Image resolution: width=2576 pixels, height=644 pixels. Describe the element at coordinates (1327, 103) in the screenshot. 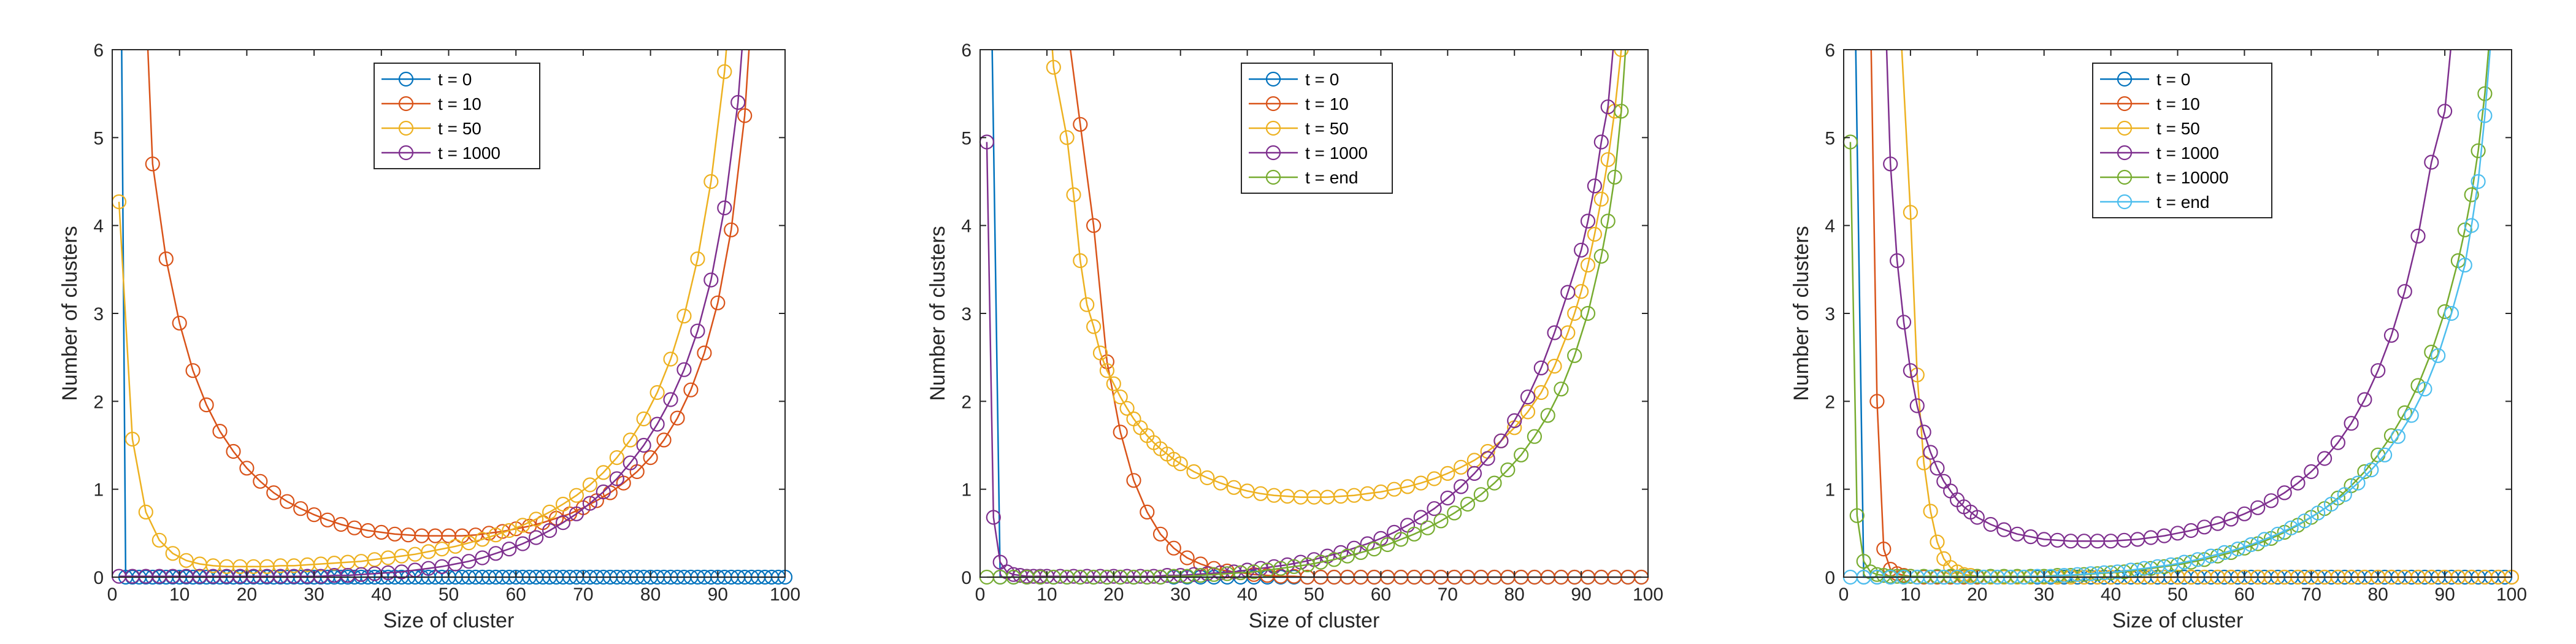

I see `legend-label: t = 10` at that location.